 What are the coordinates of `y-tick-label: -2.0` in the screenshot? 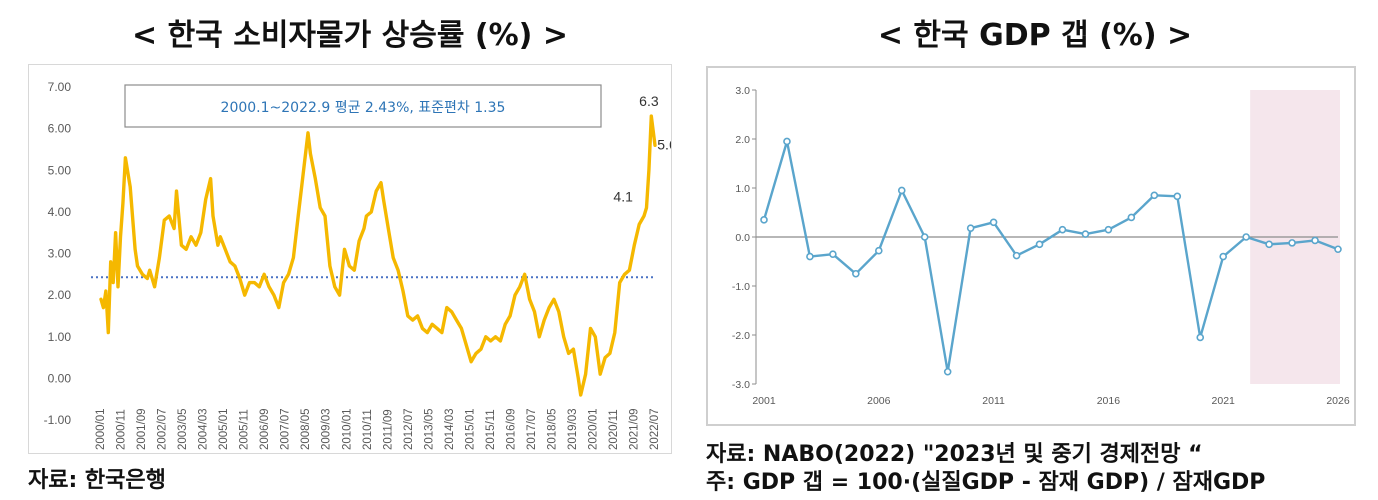 It's located at (741, 336).